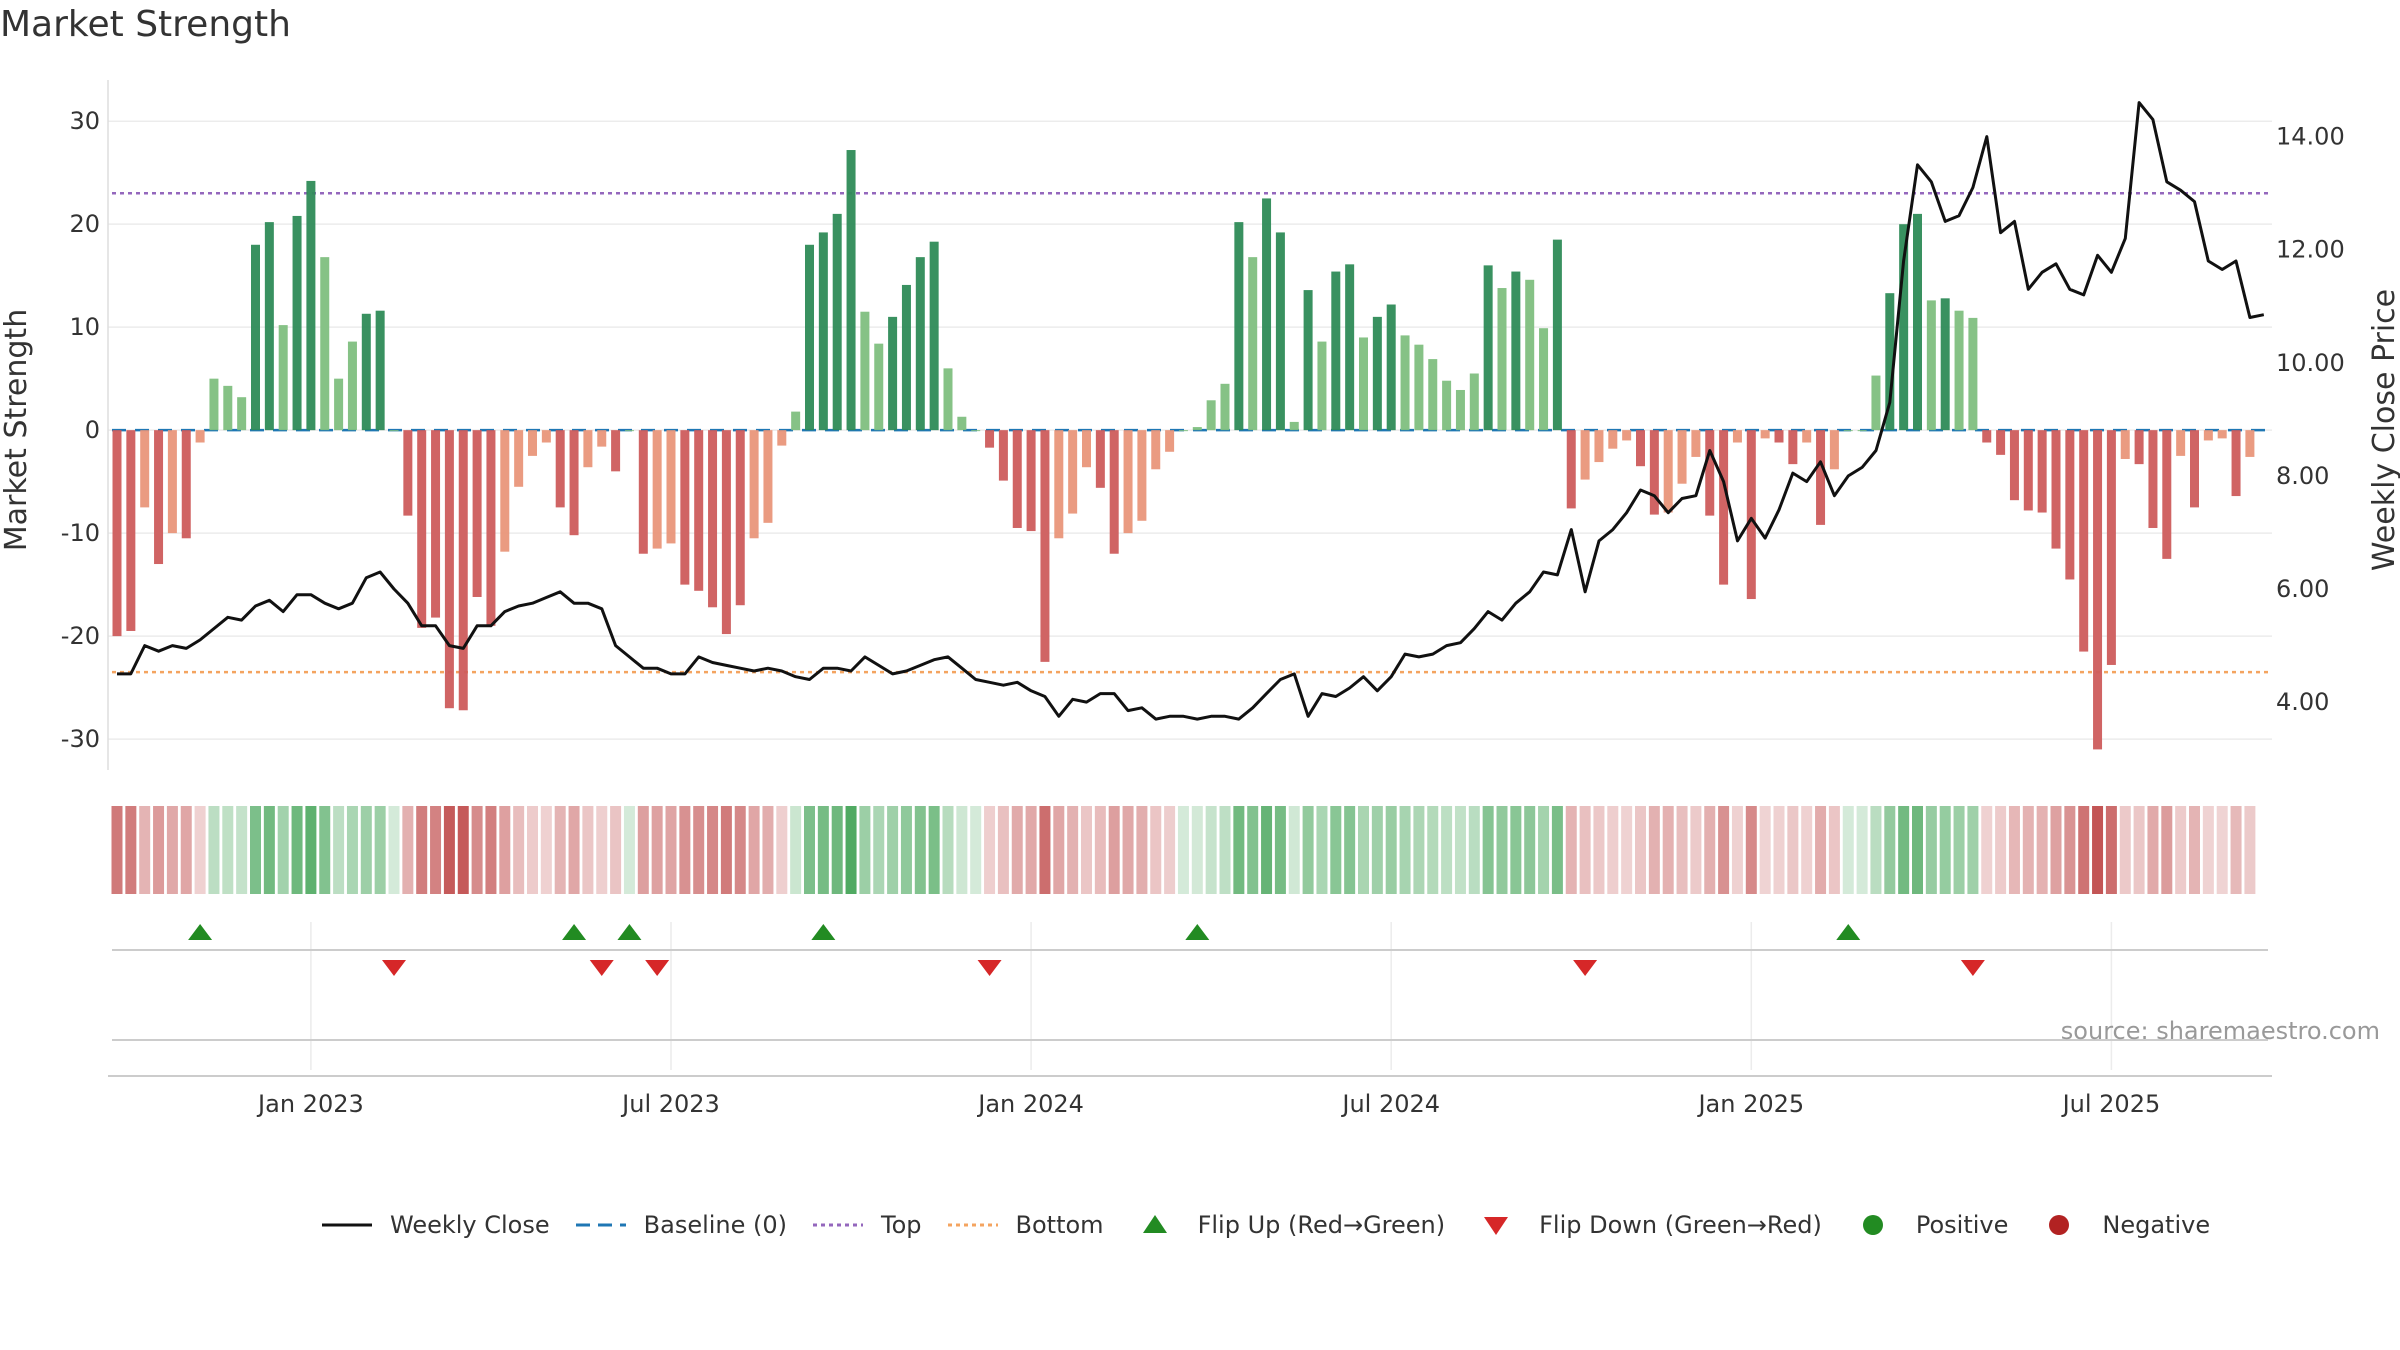  I want to click on legend-top: Top, so click(865, 1225).